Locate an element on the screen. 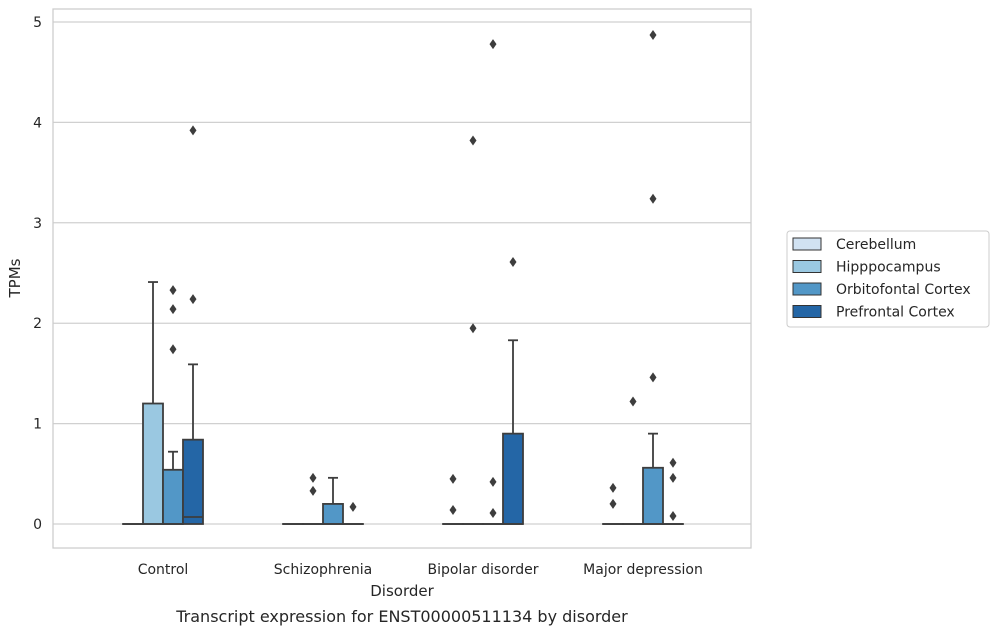 This screenshot has height=634, width=999. legend-frame is located at coordinates (888, 279).